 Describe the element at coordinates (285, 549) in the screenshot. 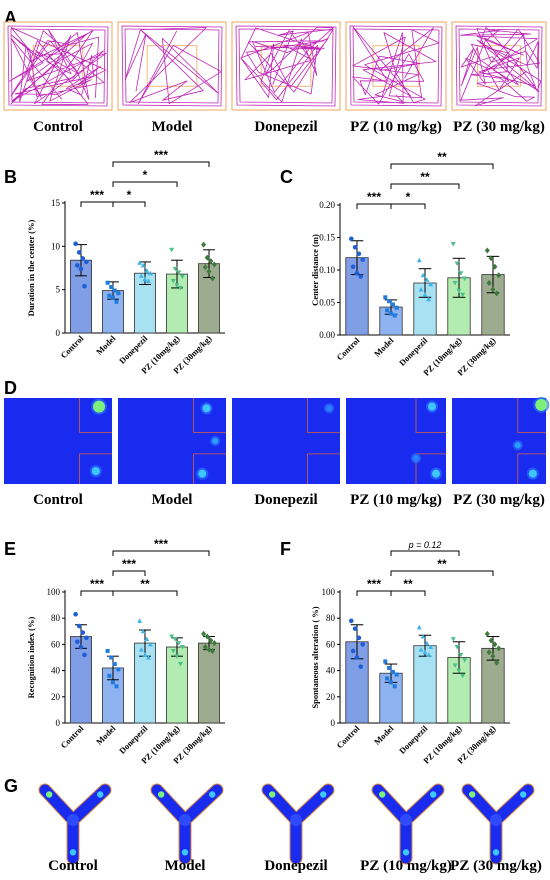

I see `panel-label-f: F` at that location.